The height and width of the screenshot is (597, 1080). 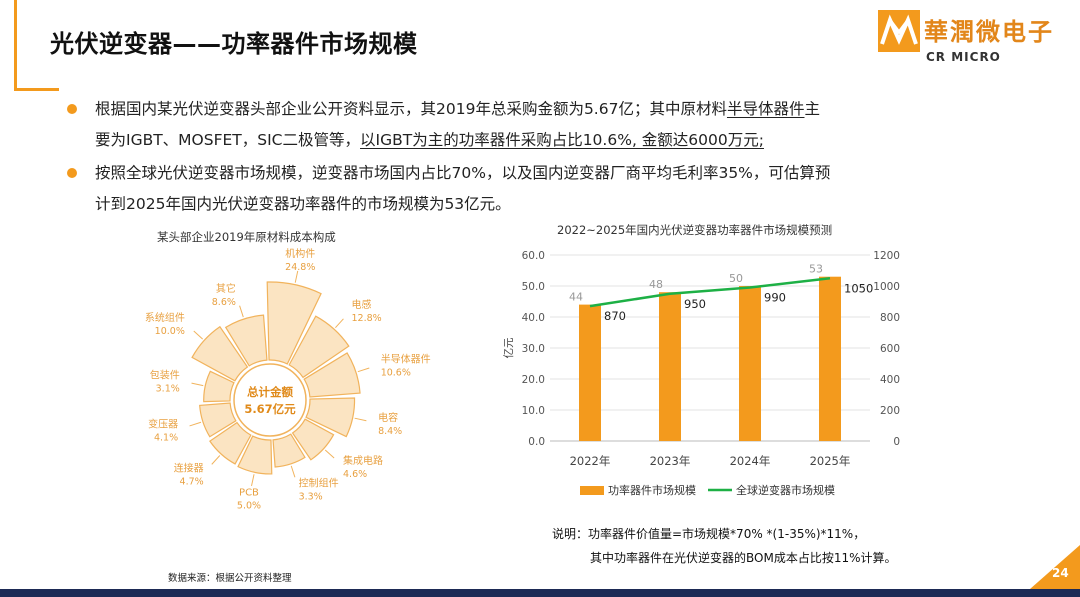 I want to click on x-tick-label: 2025年, so click(x=830, y=461).